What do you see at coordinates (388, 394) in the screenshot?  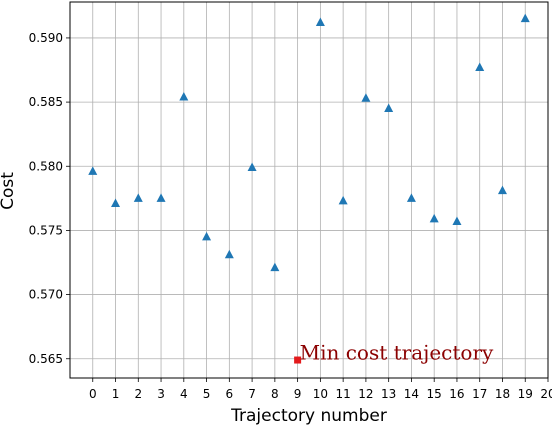 I see `x-tick-label: 13` at bounding box center [388, 394].